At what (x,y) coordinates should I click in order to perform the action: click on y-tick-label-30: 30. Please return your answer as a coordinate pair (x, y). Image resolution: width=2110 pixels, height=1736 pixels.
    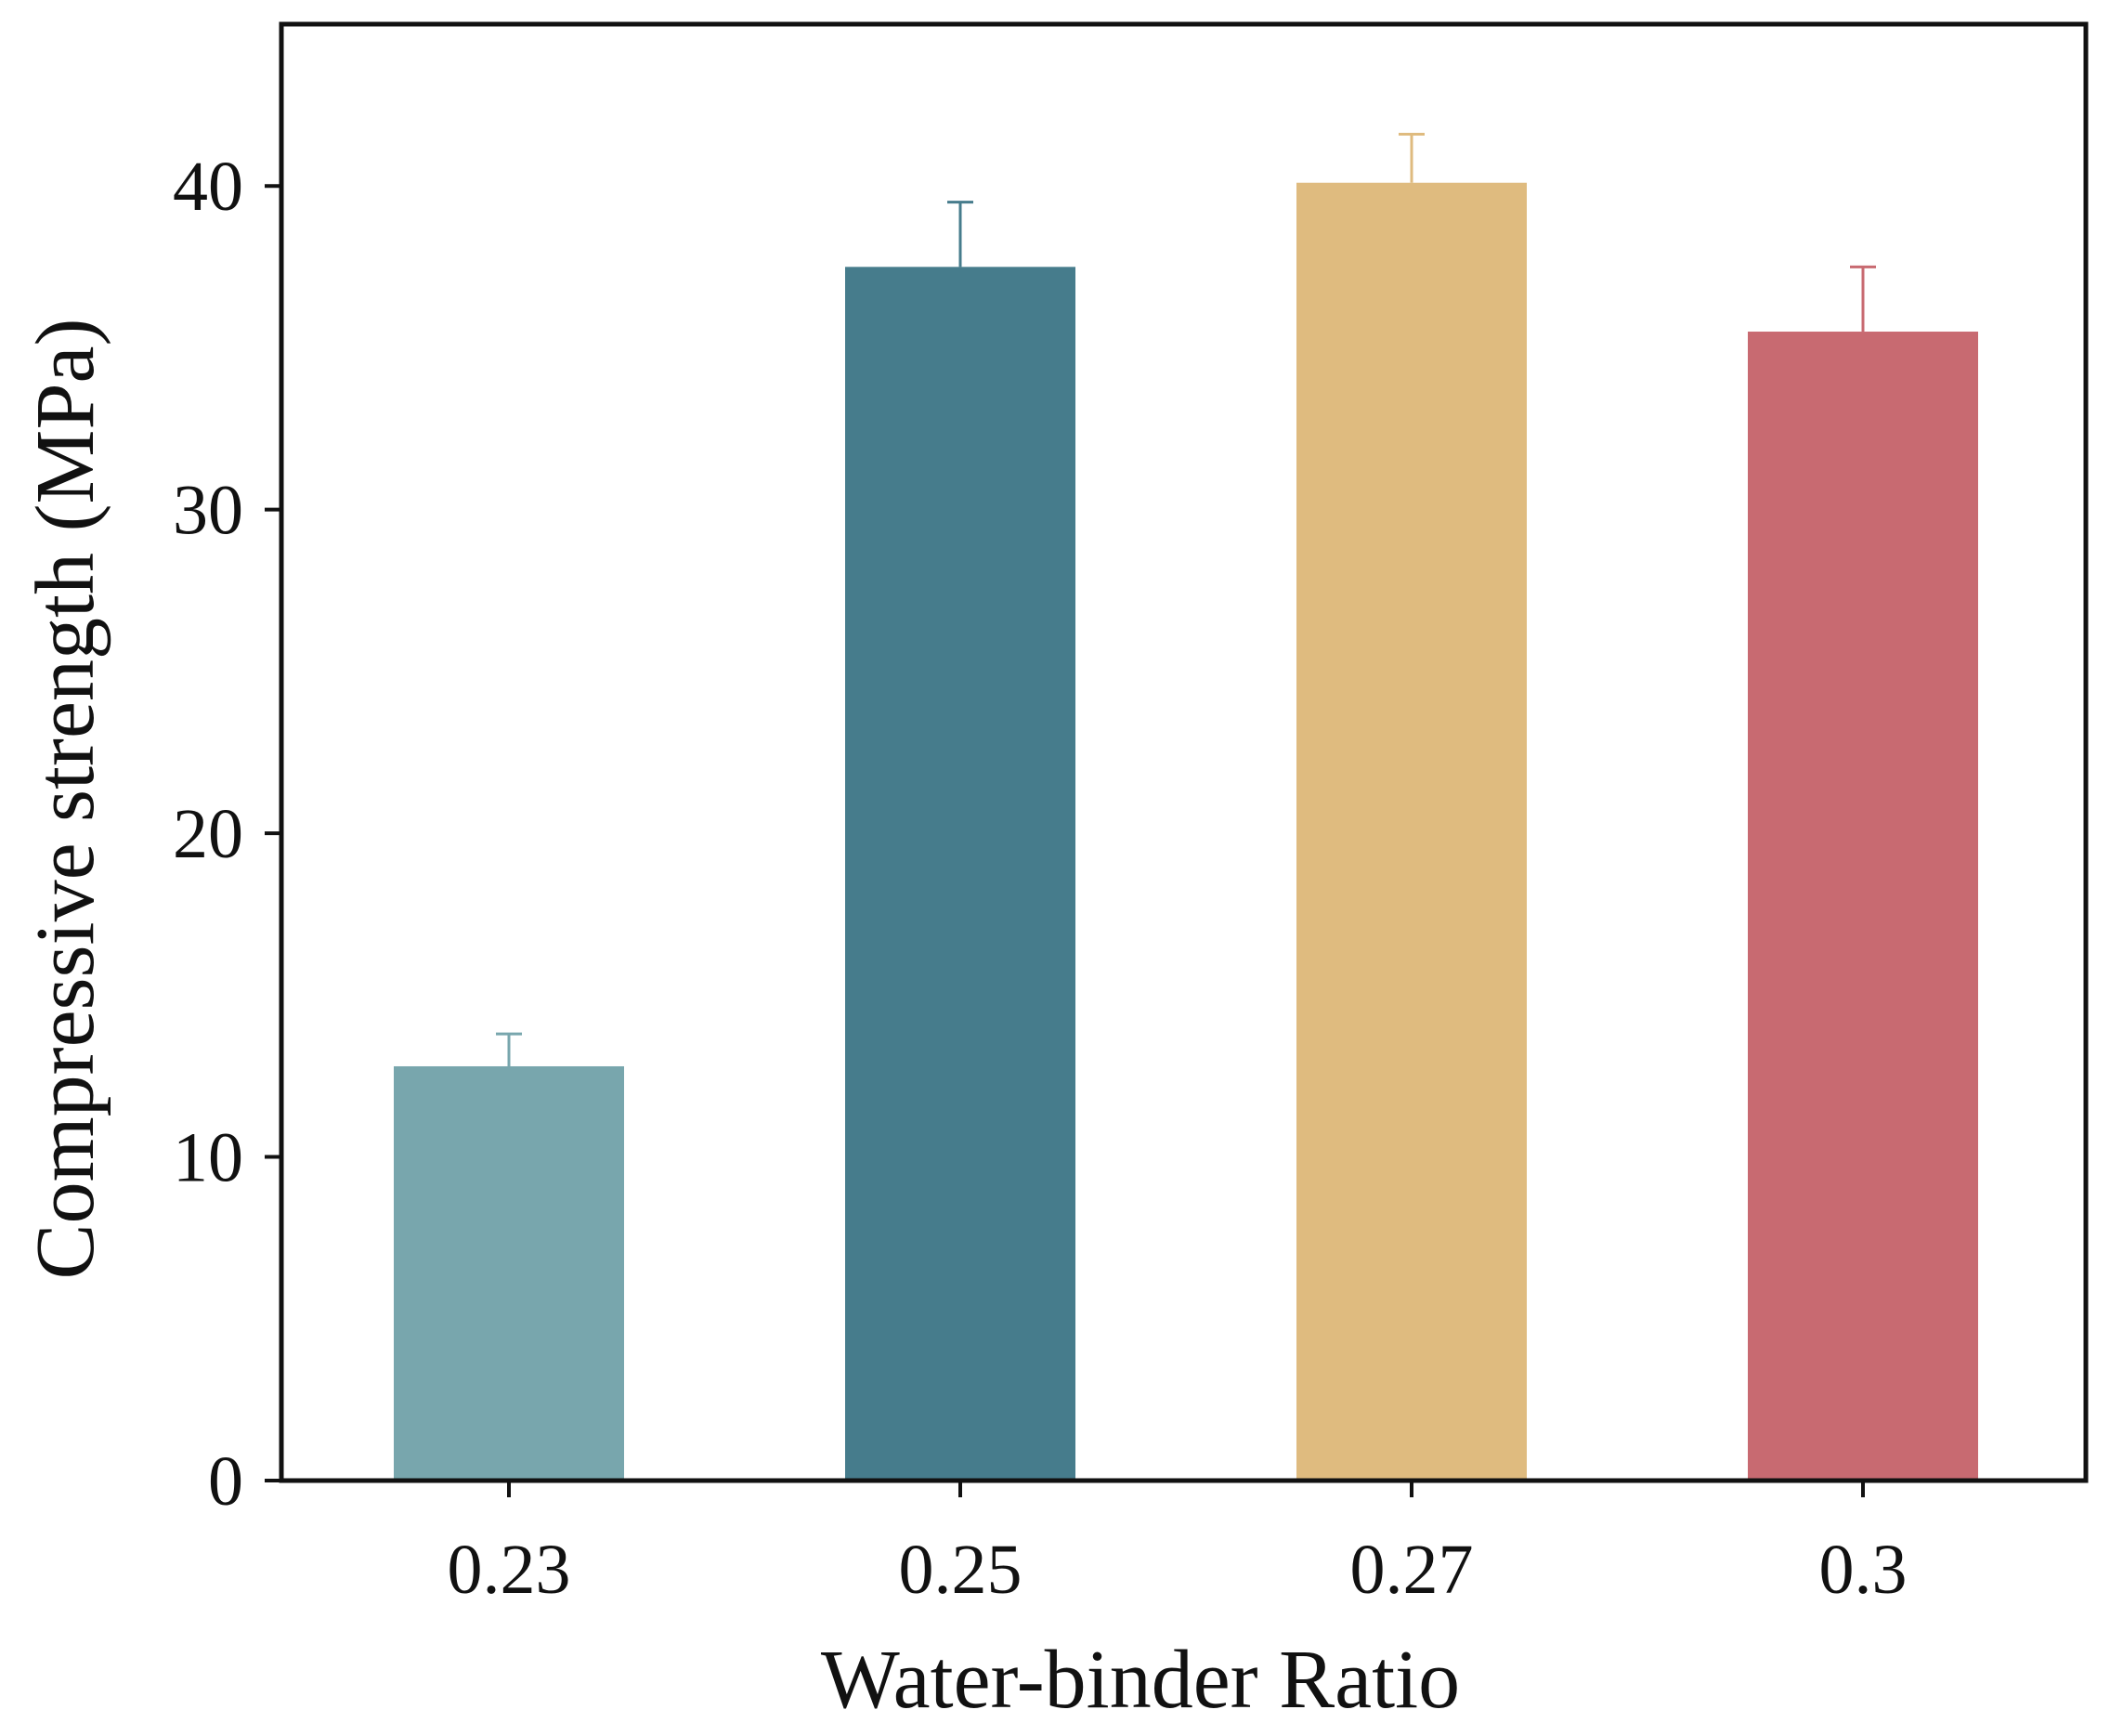
    Looking at the image, I should click on (208, 511).